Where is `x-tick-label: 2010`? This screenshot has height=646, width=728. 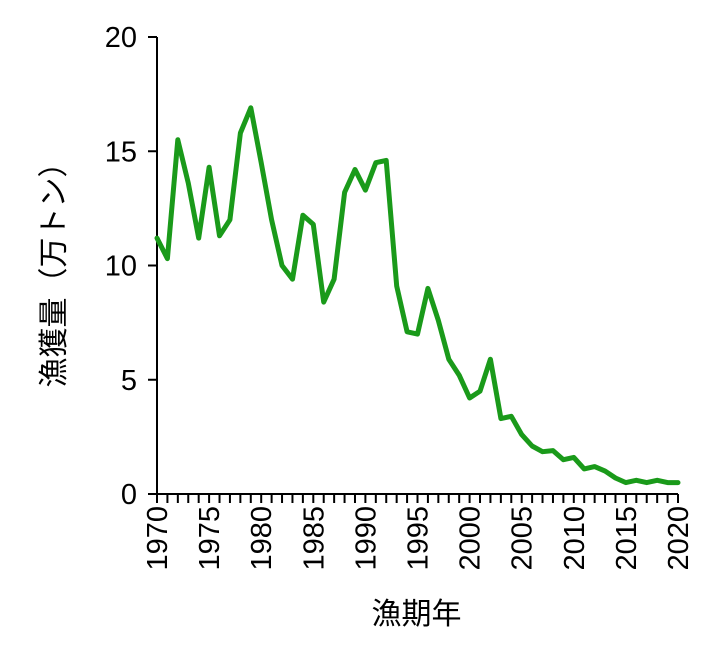
x-tick-label: 2010 is located at coordinates (575, 538).